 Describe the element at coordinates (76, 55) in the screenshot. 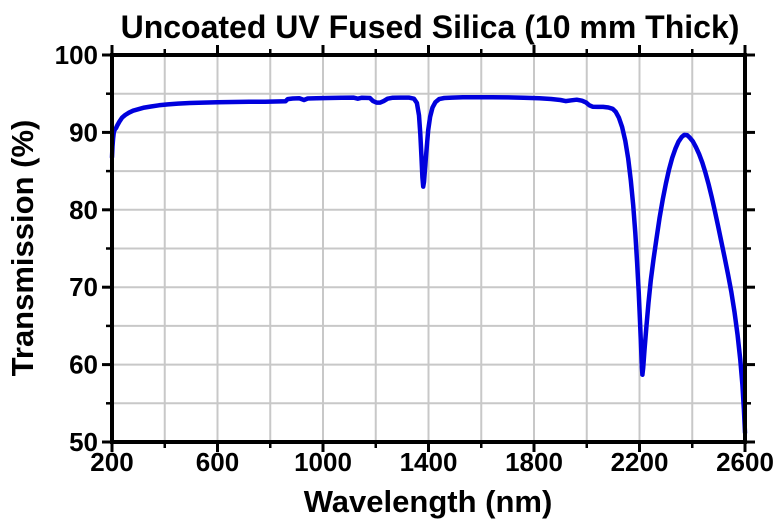

I see `y-tick-label: 100` at that location.